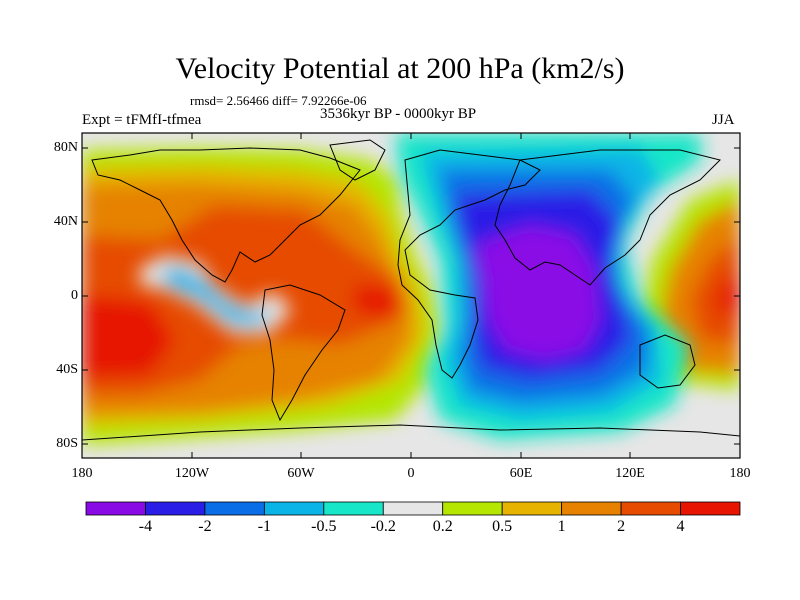 This screenshot has width=800, height=600. I want to click on negative-core, so click(537, 292).